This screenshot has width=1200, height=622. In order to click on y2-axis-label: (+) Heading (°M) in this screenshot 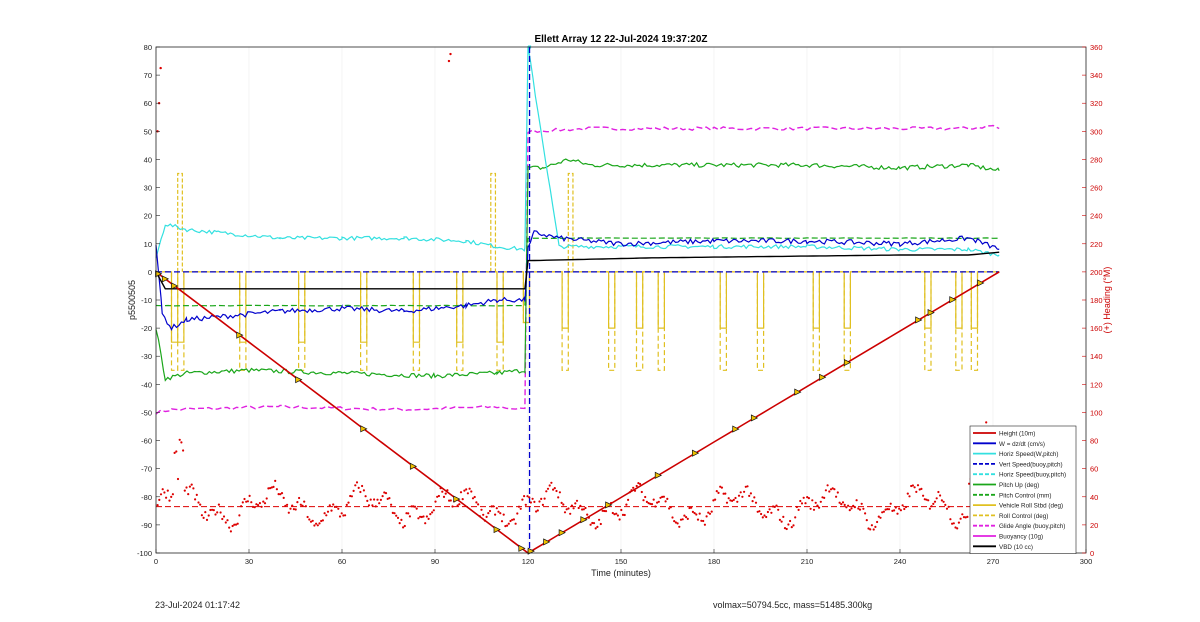, I will do `click(1107, 300)`.